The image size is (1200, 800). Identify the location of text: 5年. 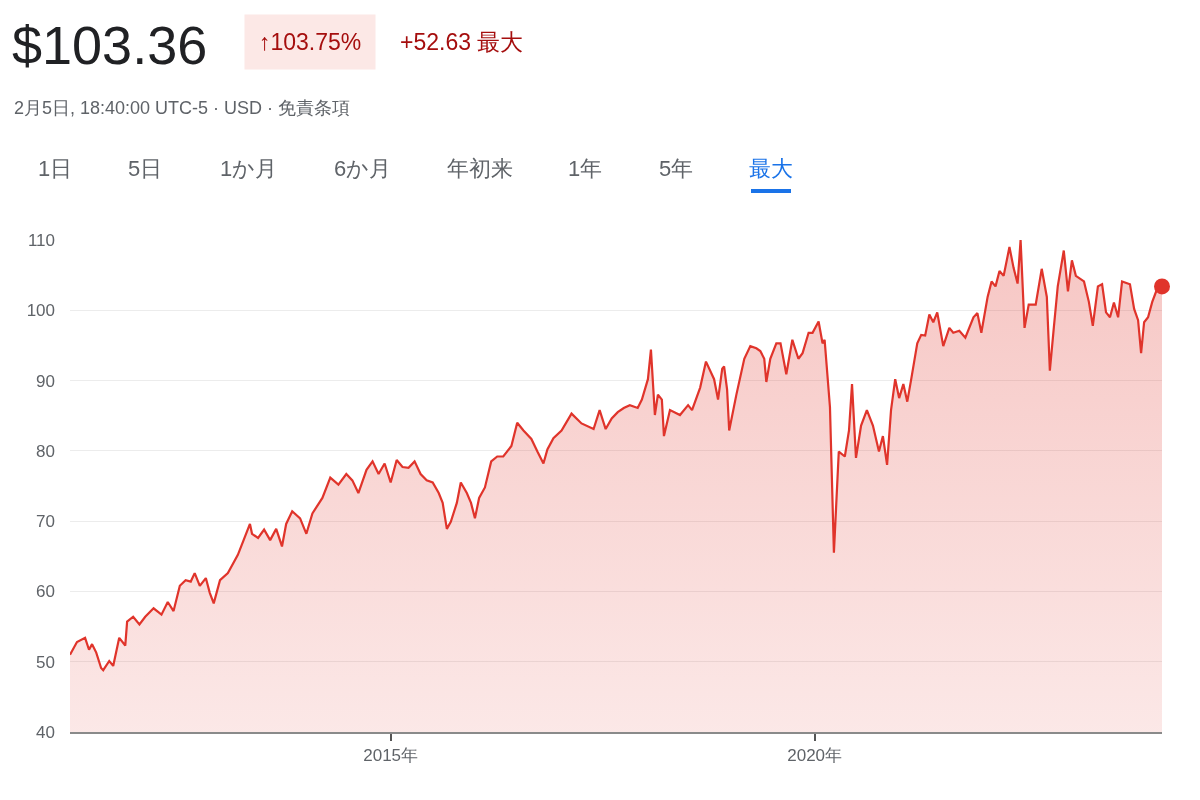
(676, 168).